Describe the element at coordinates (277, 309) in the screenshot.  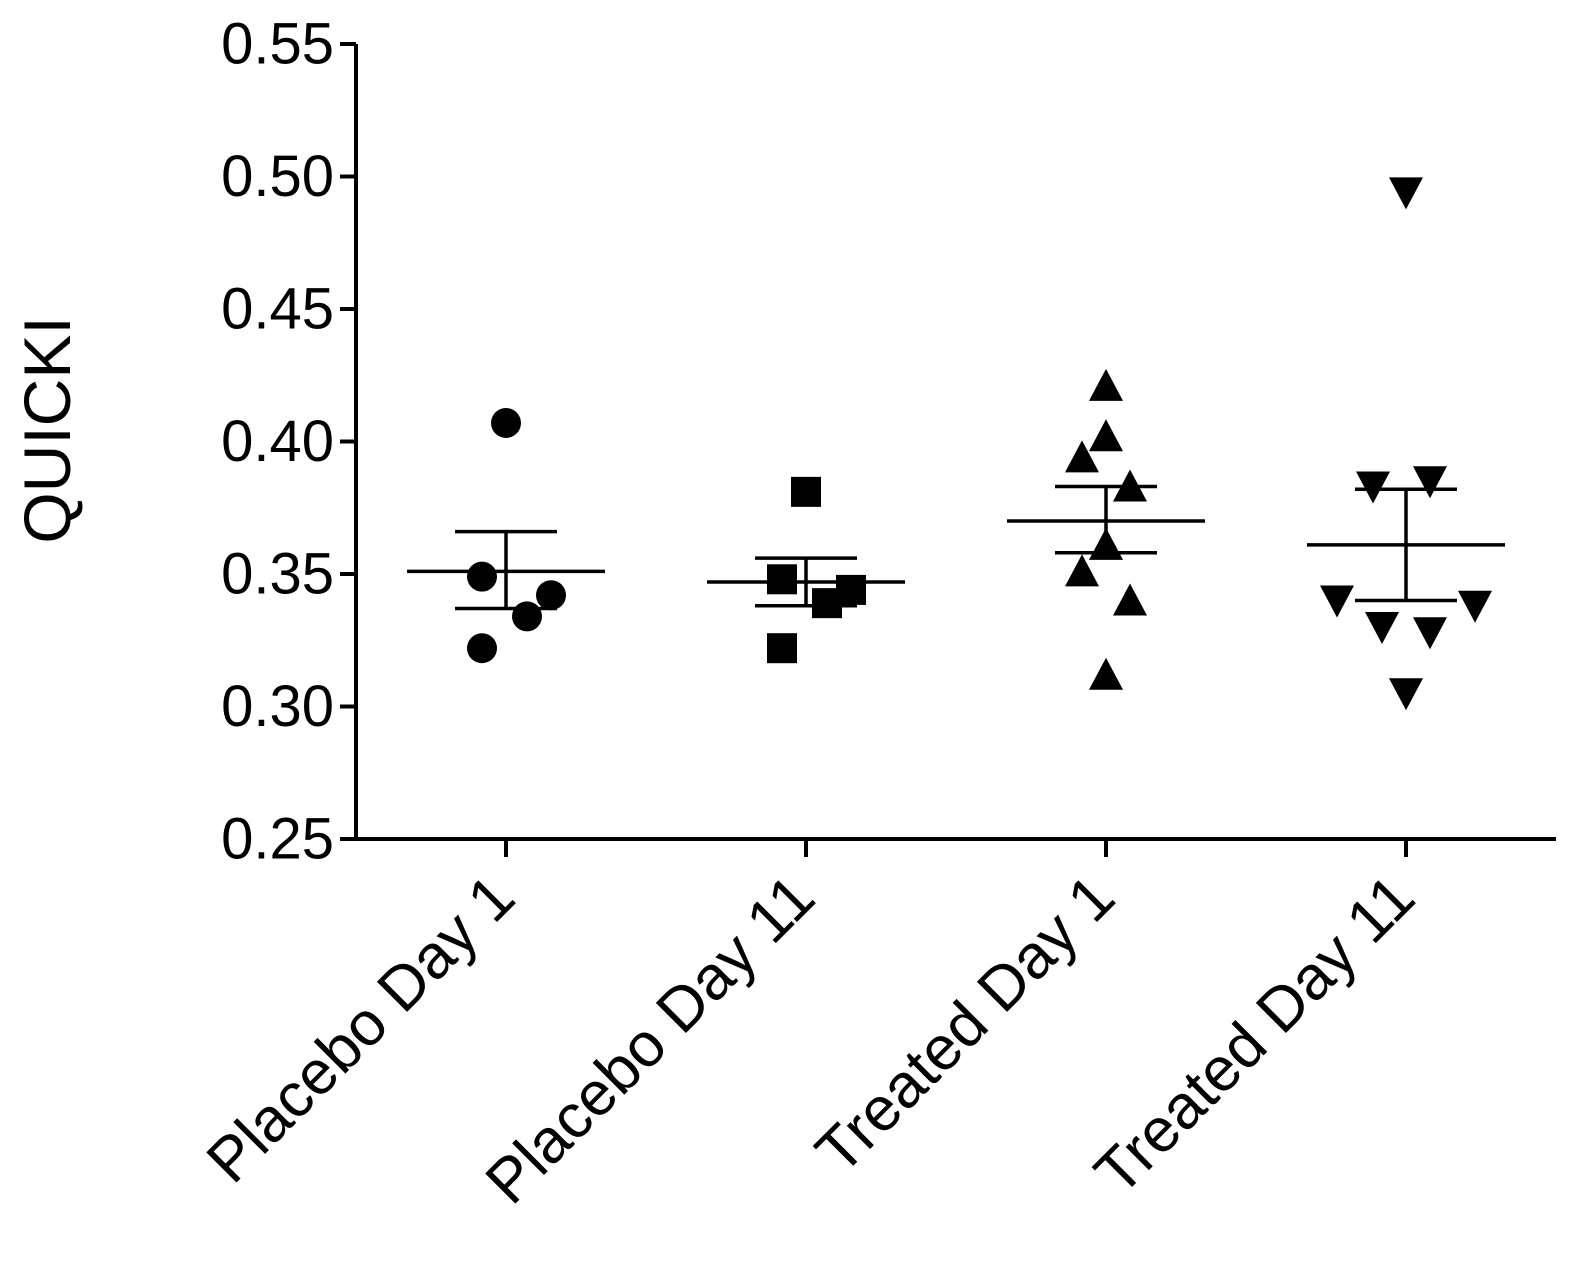
I see `y-tick-label: 0.45` at that location.